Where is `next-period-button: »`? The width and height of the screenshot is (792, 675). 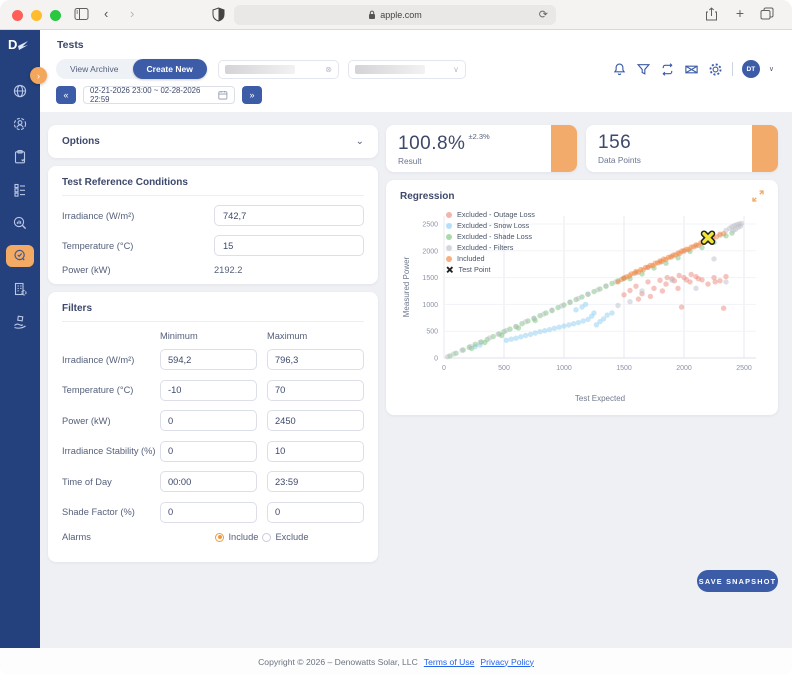
next-period-button: » is located at coordinates (252, 95).